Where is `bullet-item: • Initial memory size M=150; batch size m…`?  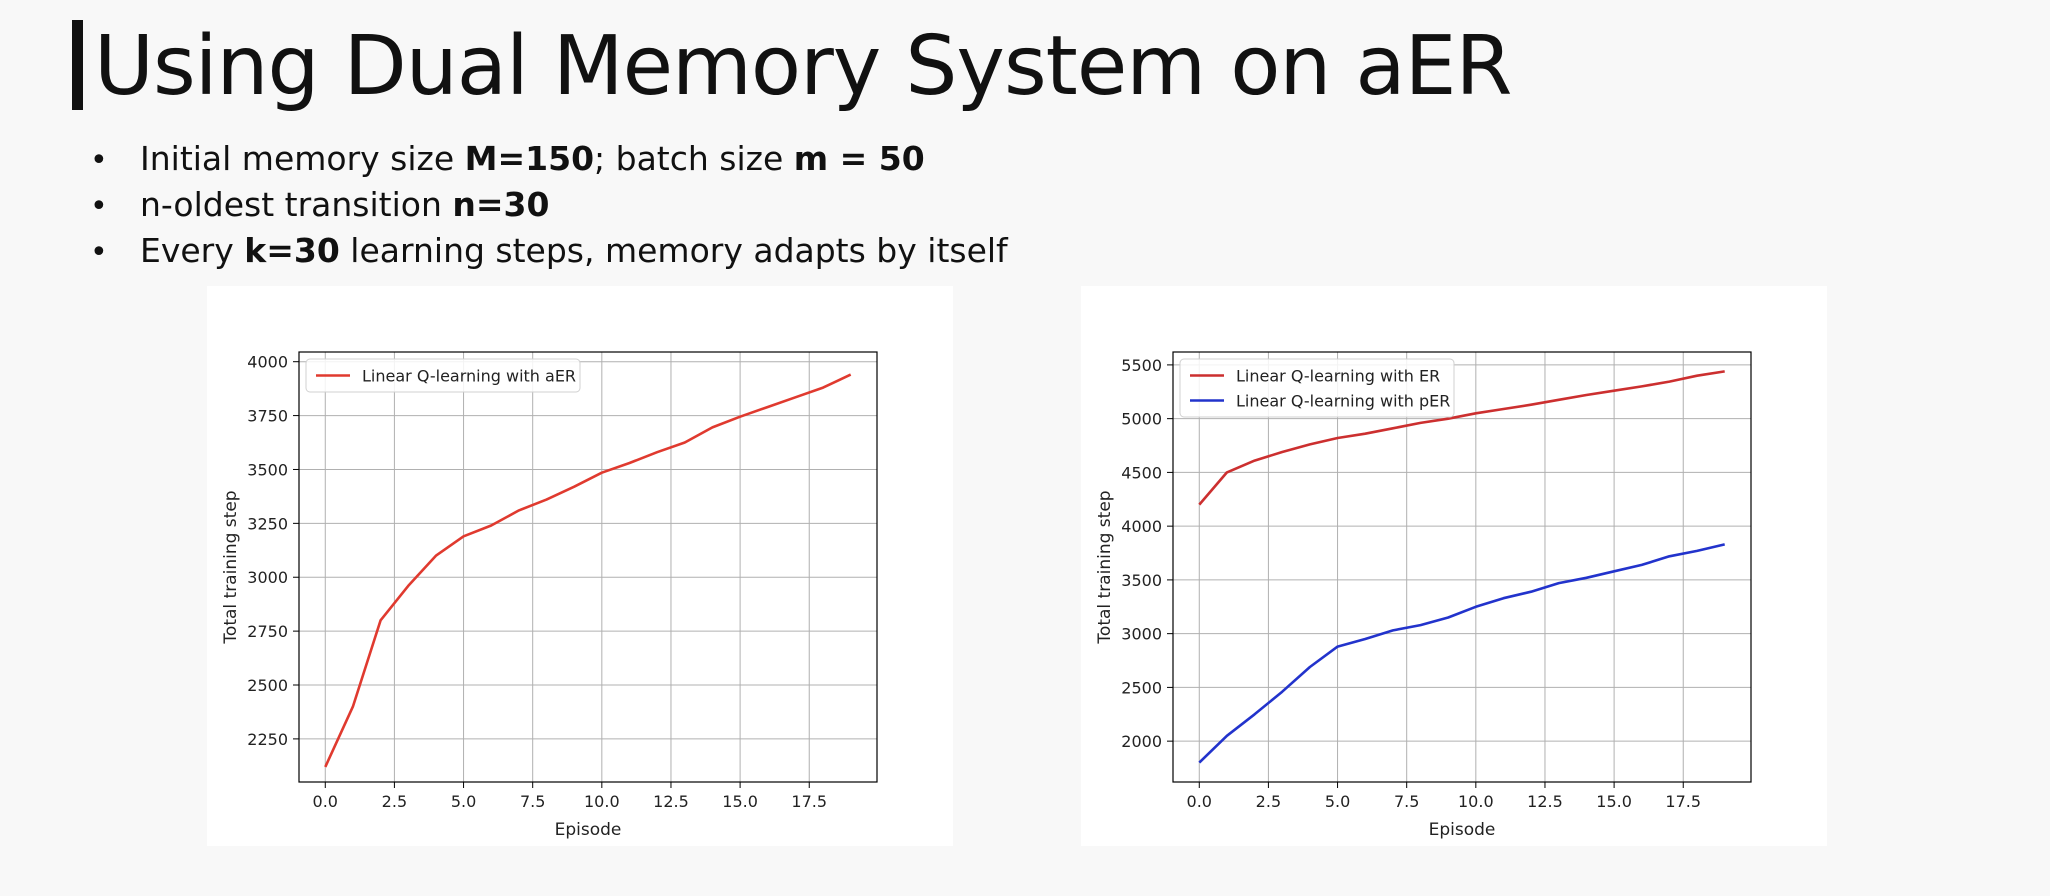 bullet-item: • Initial memory size M=150; batch size m… is located at coordinates (549, 159).